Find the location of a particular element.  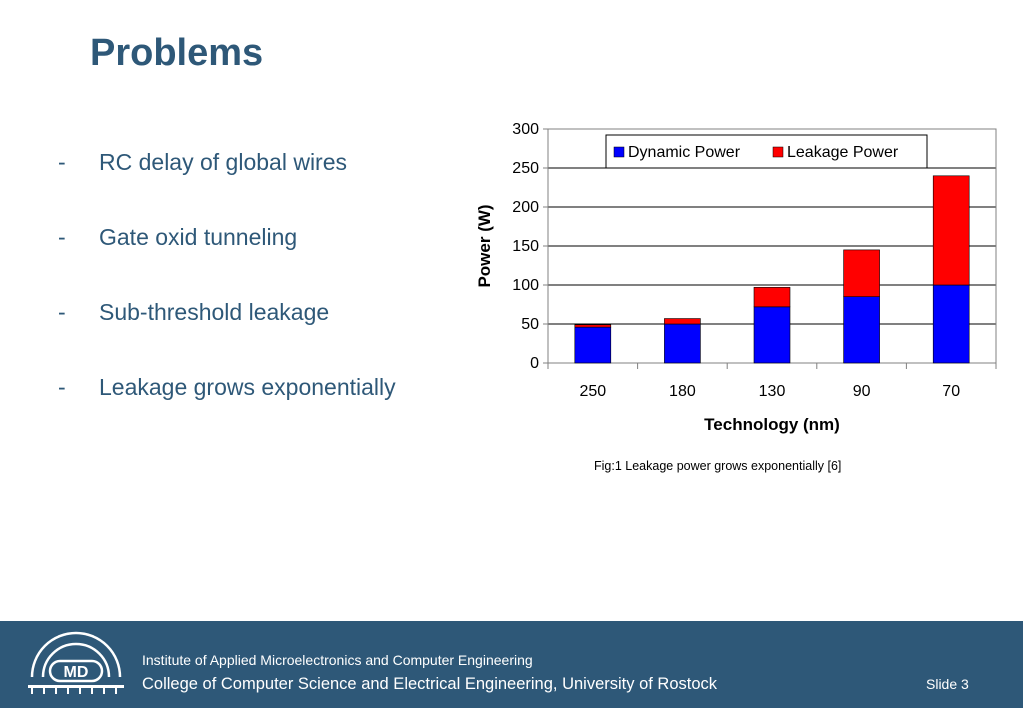

bullet-text: Leakage grows exponentially is located at coordinates (247, 387).